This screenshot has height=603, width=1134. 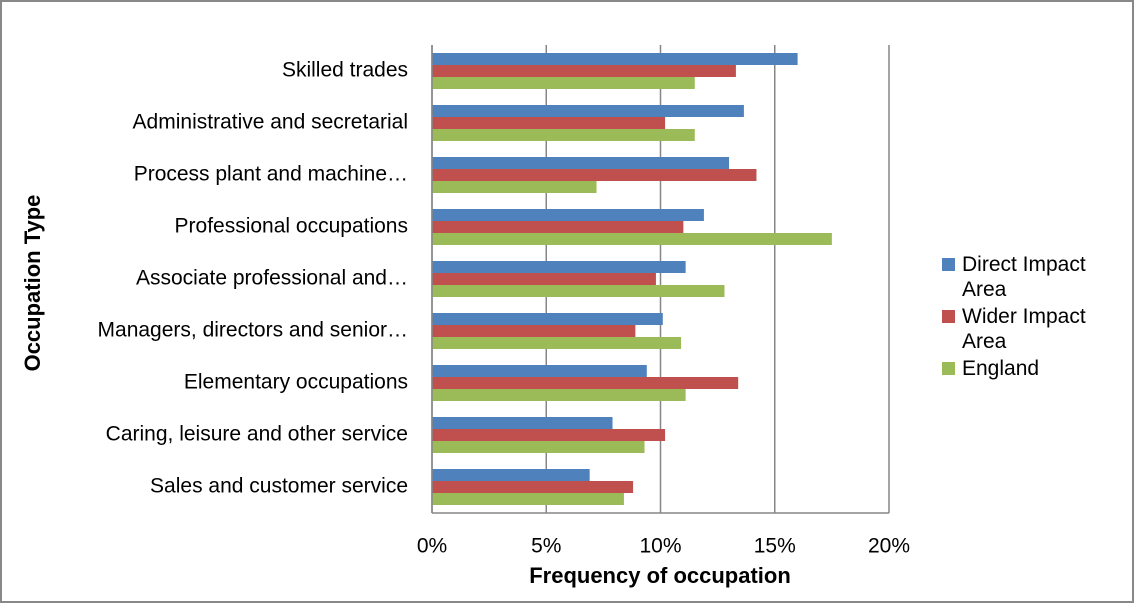 I want to click on x-tick-label: 15%, so click(x=775, y=546).